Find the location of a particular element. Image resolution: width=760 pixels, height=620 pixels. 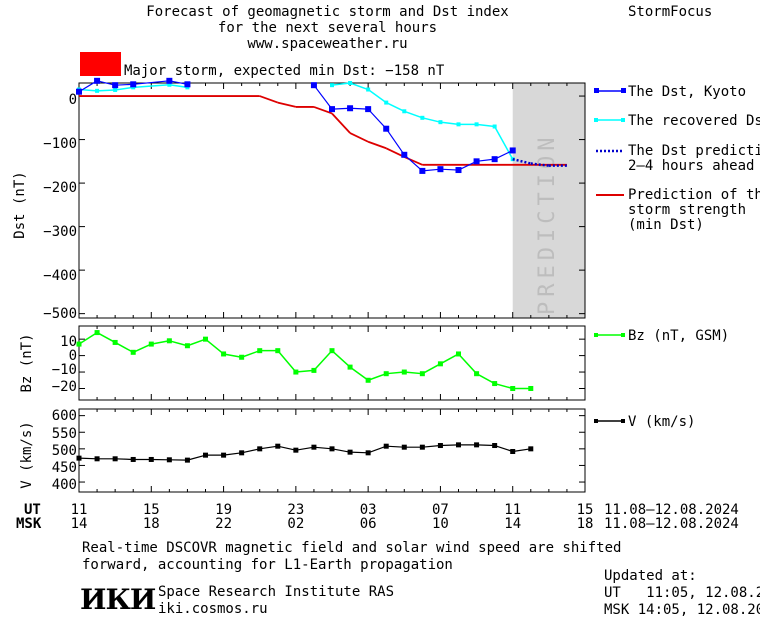

ut-tick-label: 11 is located at coordinates (79, 510).